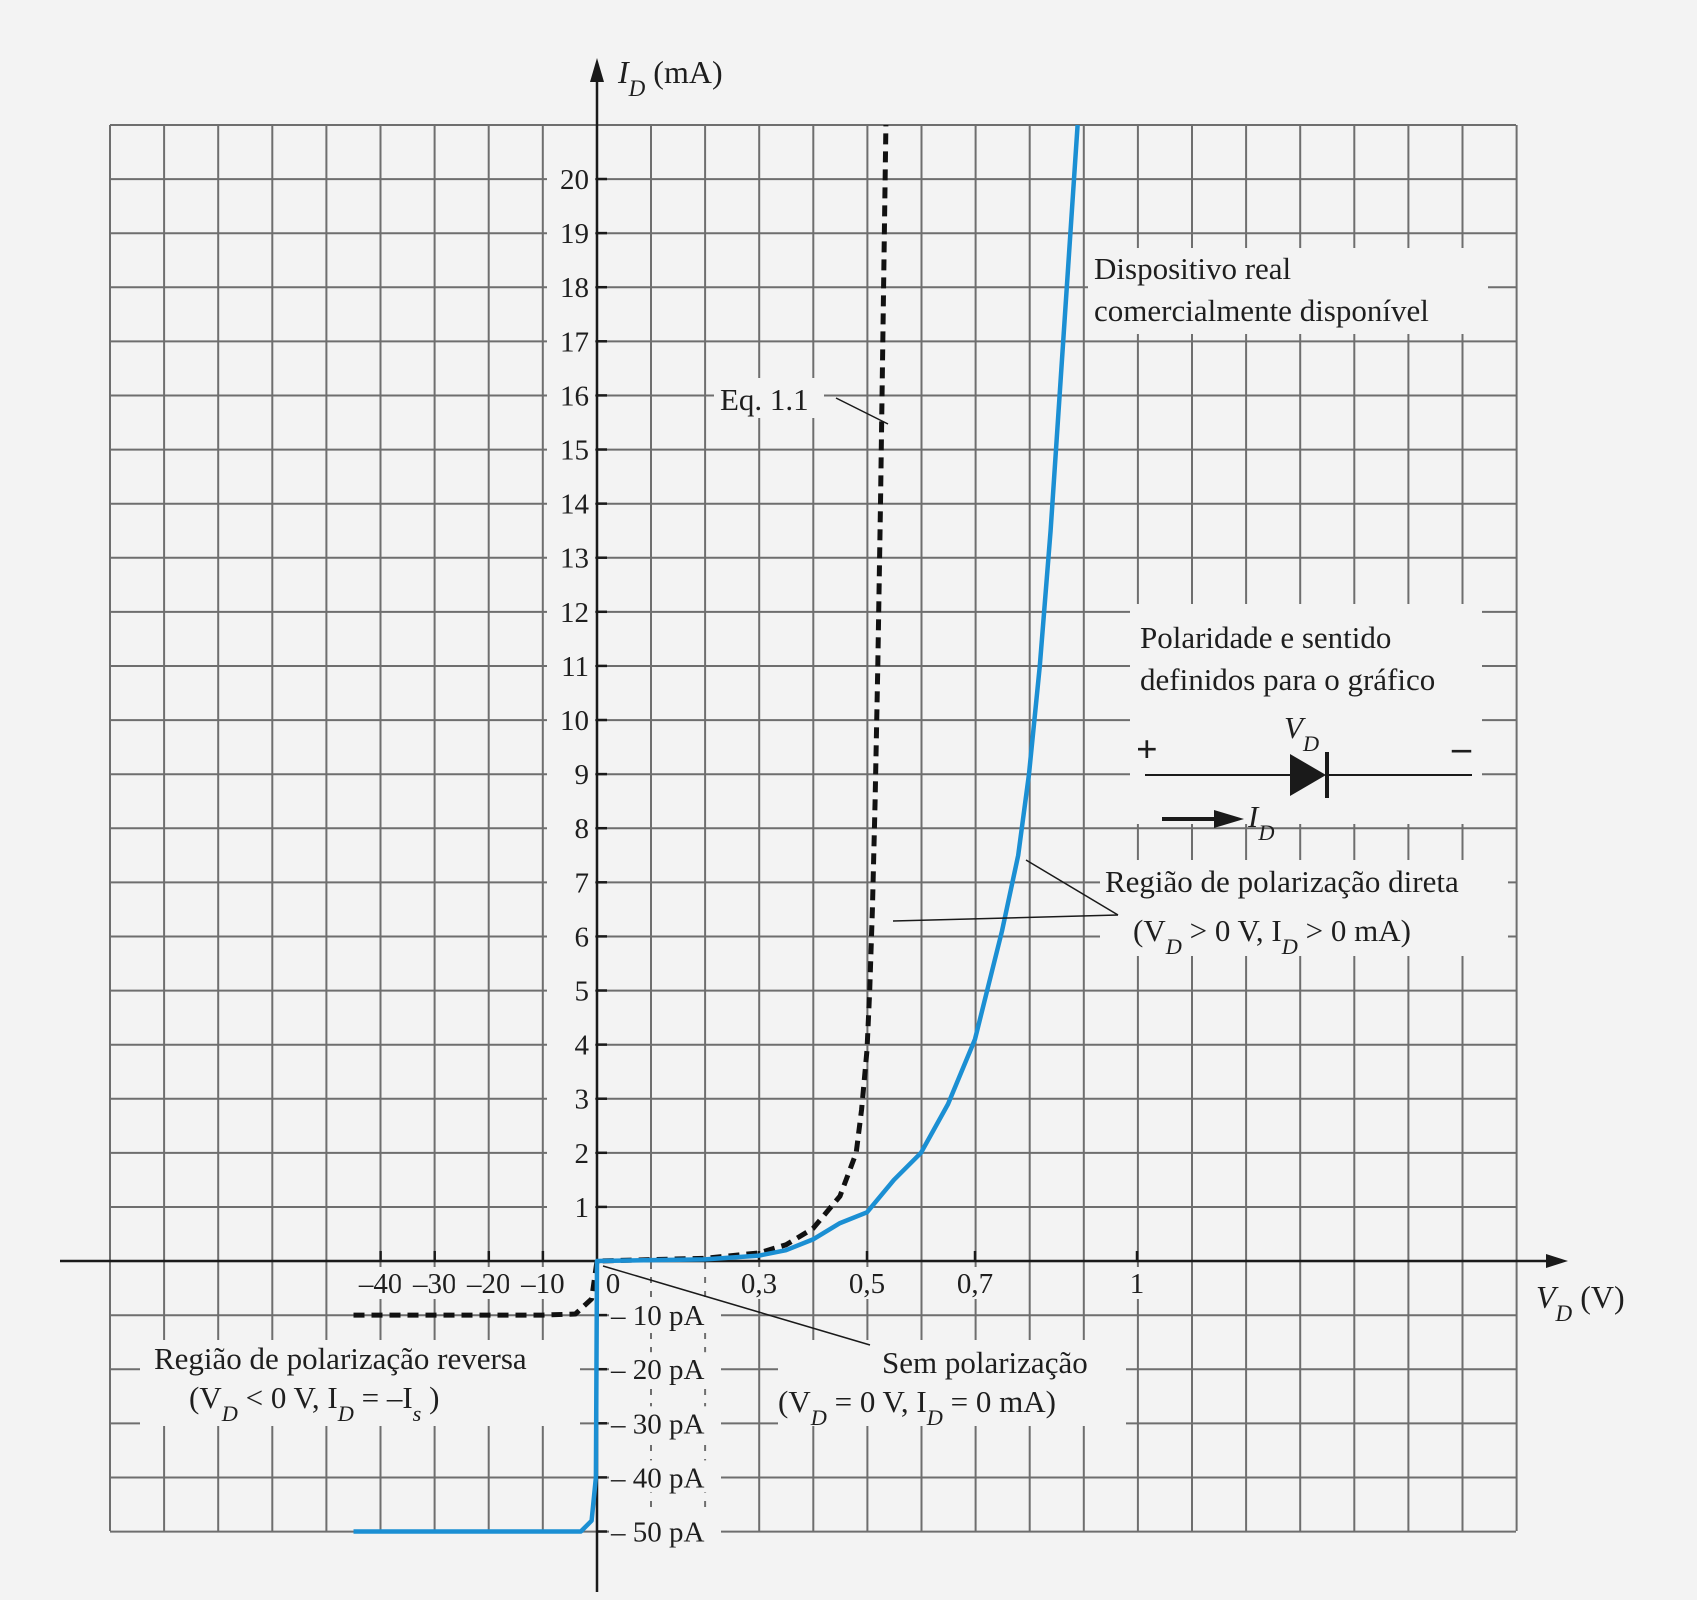 This screenshot has width=1697, height=1600. What do you see at coordinates (657, 1424) in the screenshot?
I see `y-neg-tick-label: – 30 pA` at bounding box center [657, 1424].